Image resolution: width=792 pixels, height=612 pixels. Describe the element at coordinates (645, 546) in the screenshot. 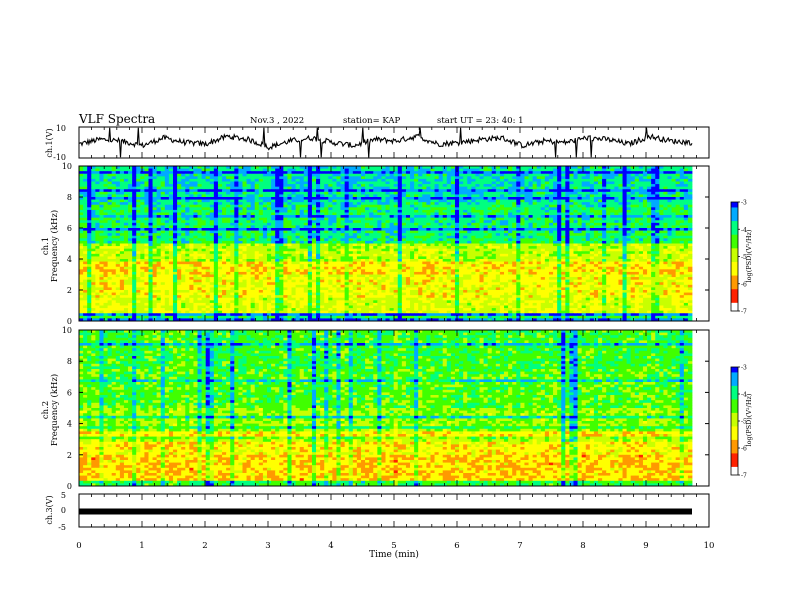

I see `x-tick-label: 9` at that location.